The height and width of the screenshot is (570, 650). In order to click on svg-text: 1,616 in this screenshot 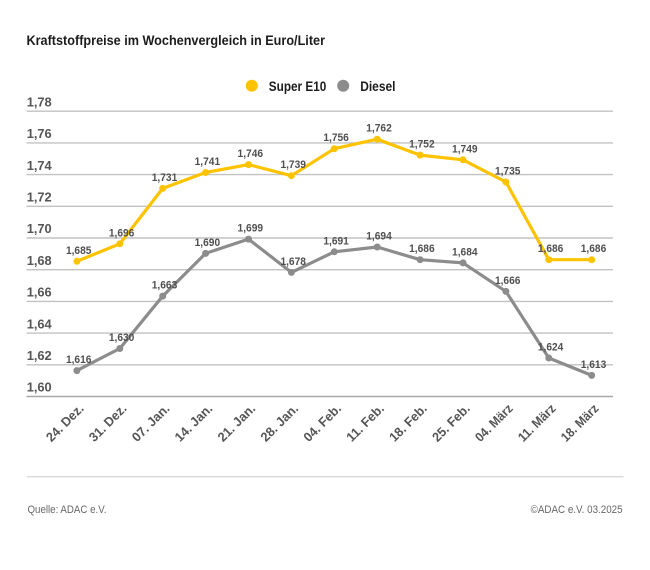, I will do `click(79, 360)`.